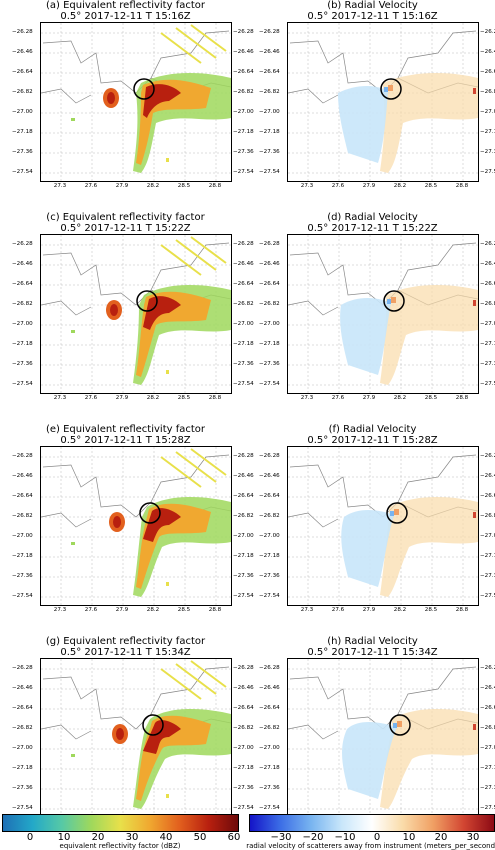 The image size is (495, 850). What do you see at coordinates (474, 303) in the screenshot?
I see `velocity-speck` at bounding box center [474, 303].